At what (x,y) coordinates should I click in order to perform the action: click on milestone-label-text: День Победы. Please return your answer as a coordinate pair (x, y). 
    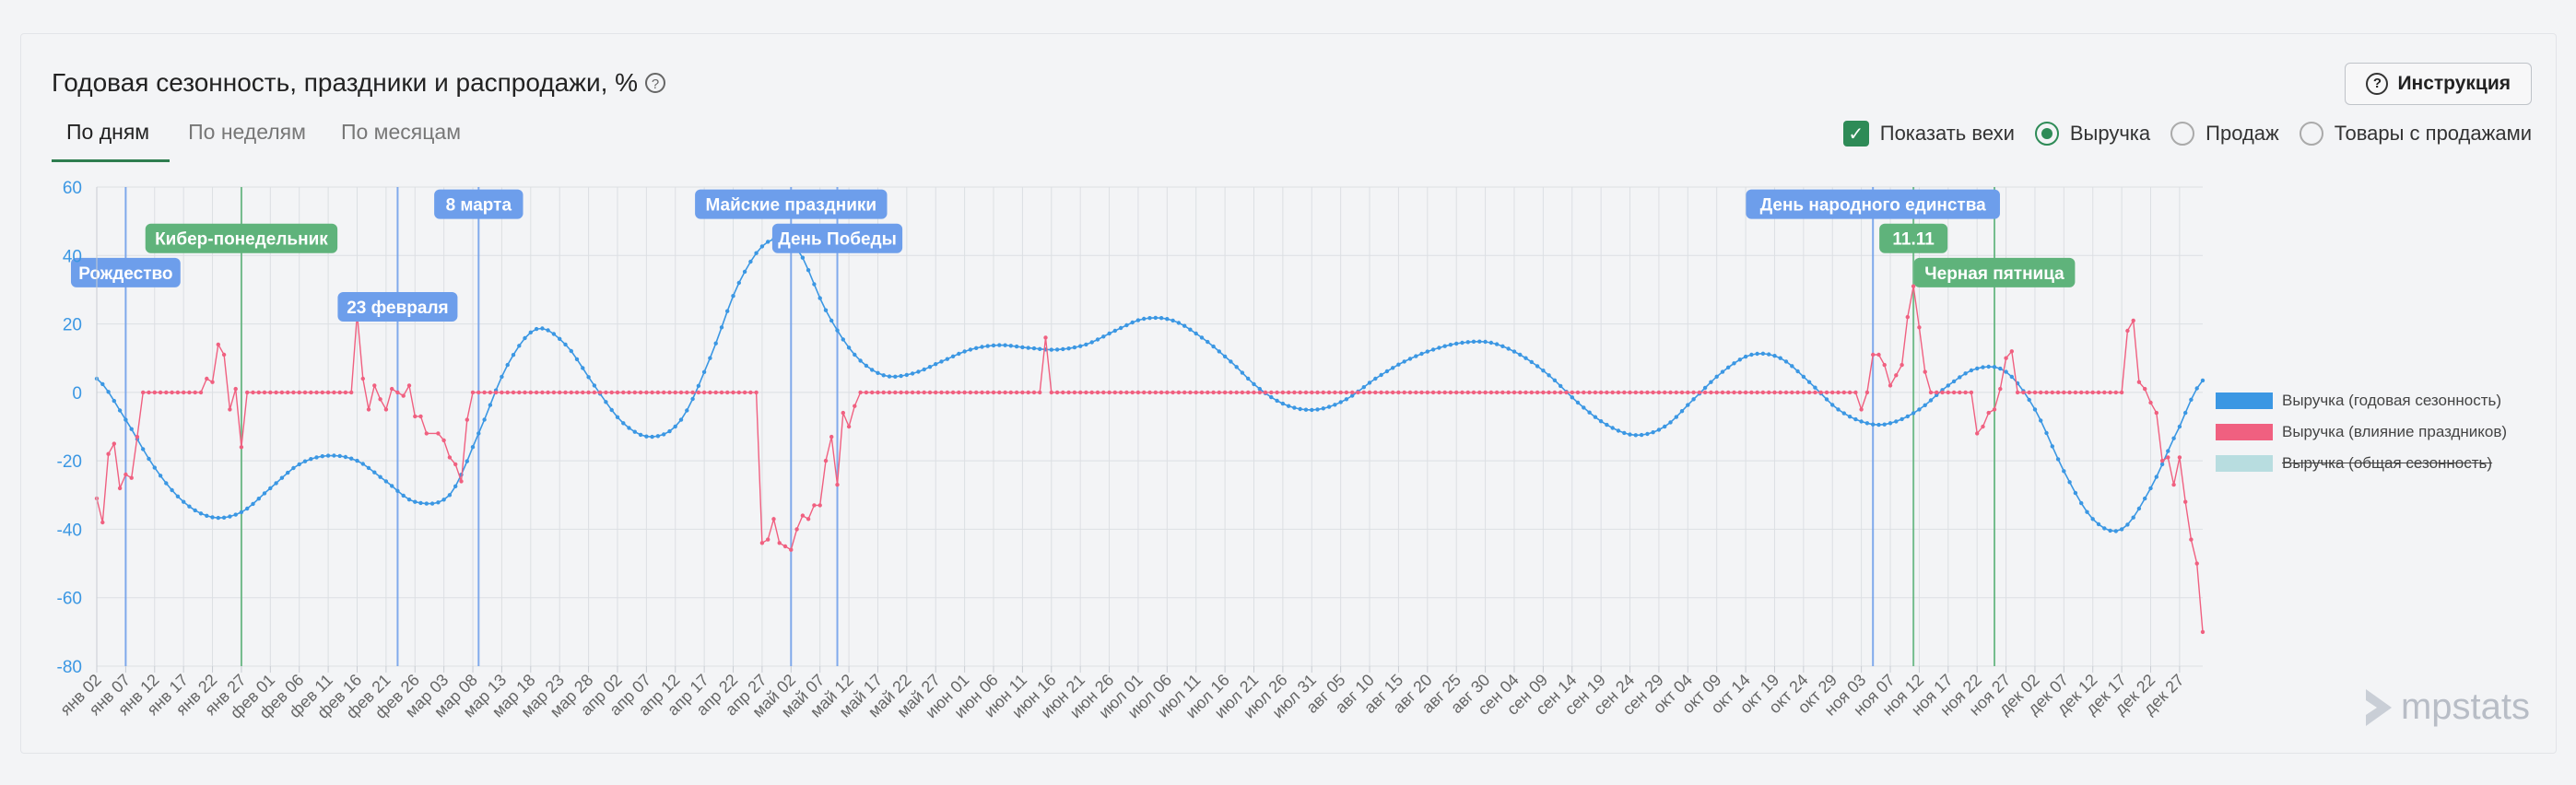
    Looking at the image, I should click on (837, 240).